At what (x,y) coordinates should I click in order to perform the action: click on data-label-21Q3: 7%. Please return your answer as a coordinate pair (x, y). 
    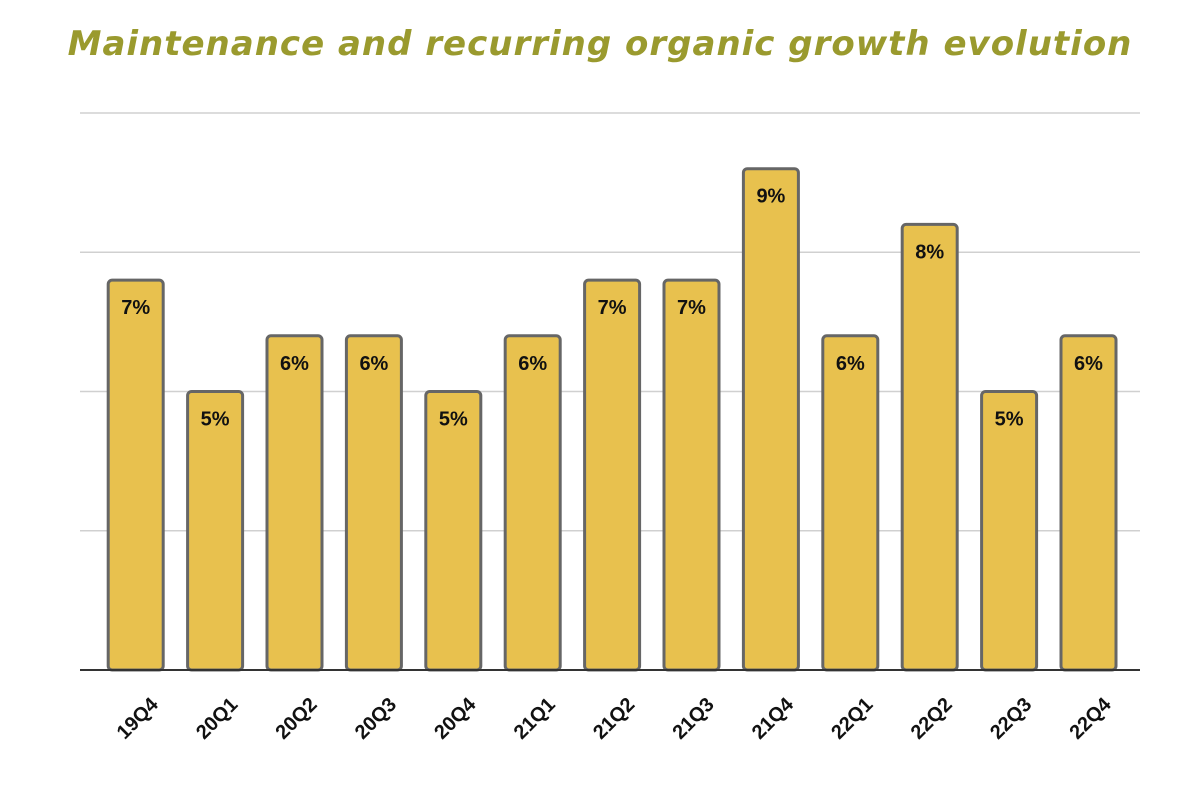
    Looking at the image, I should click on (691, 308).